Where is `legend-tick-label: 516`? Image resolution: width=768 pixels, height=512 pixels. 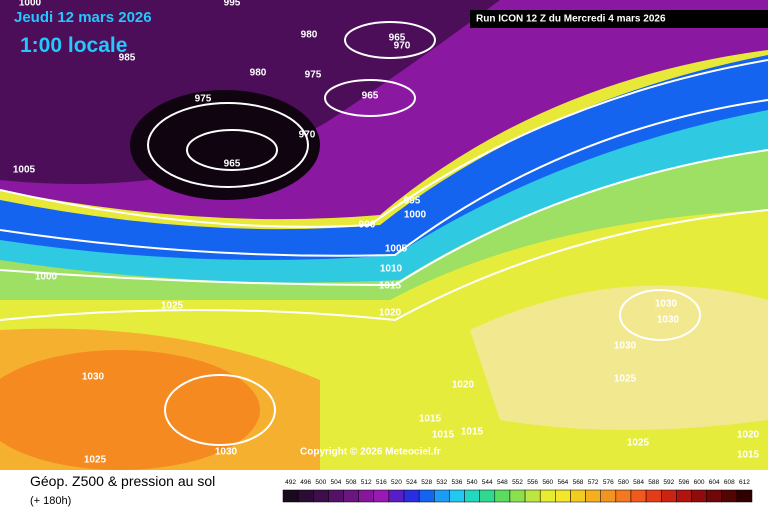 legend-tick-label: 516 is located at coordinates (381, 482).